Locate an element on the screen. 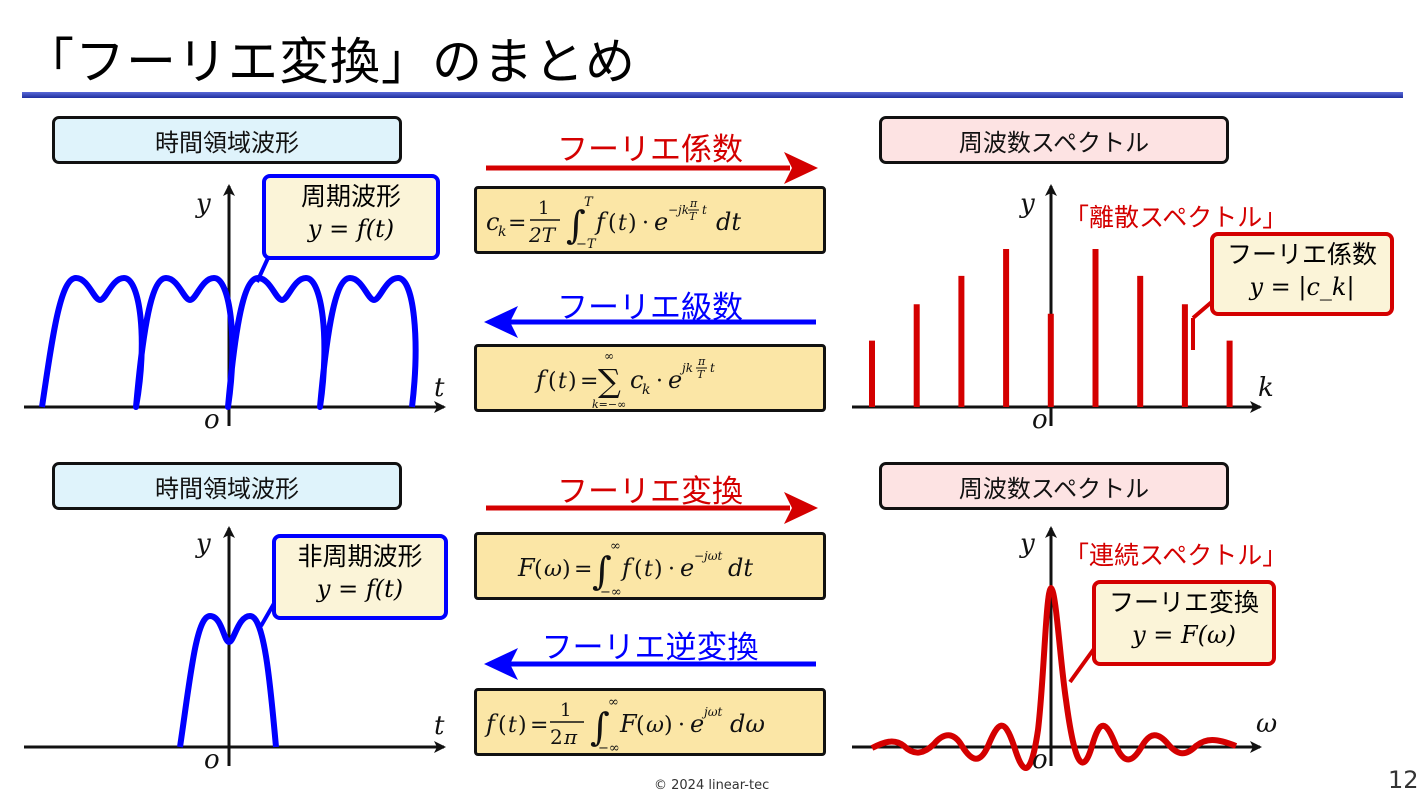  top-freq-y-label: y is located at coordinates (1027, 204).